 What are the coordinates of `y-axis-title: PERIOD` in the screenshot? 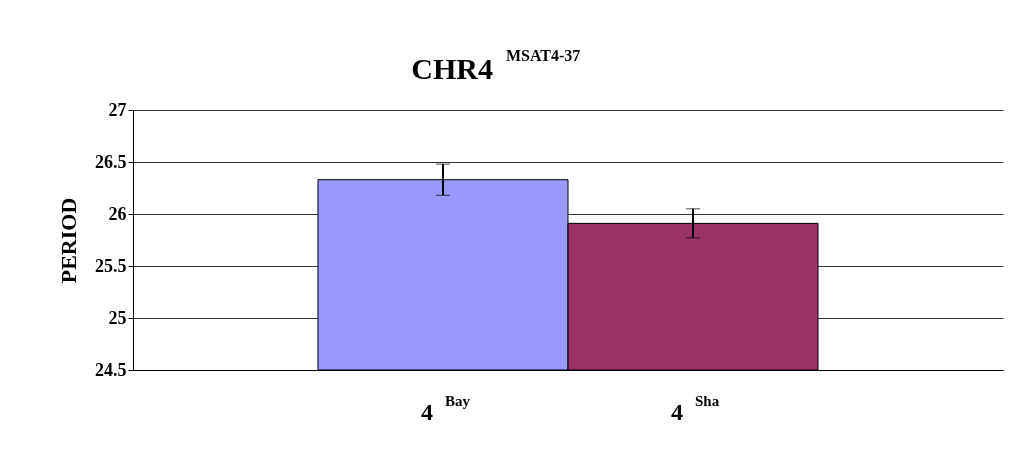 It's located at (68, 240).